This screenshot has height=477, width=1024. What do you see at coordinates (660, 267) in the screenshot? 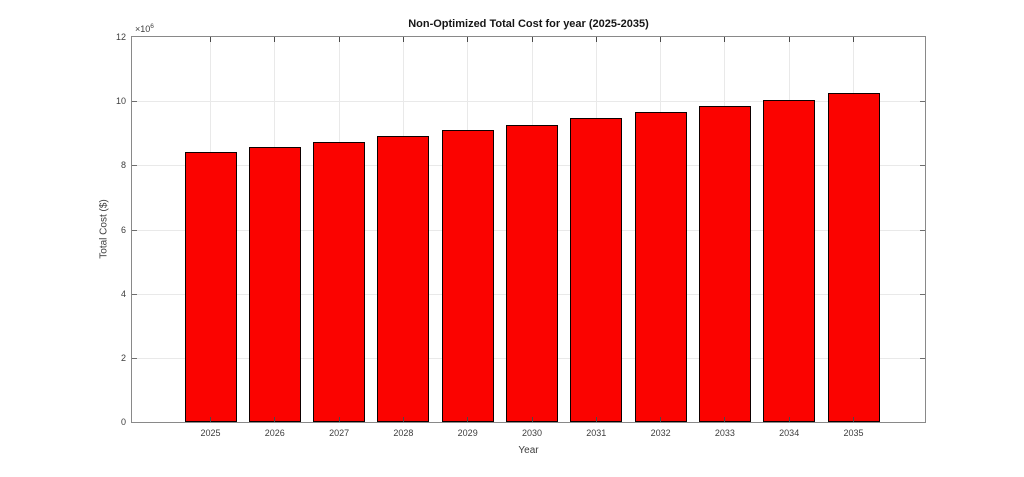
I see `bar-2032` at bounding box center [660, 267].